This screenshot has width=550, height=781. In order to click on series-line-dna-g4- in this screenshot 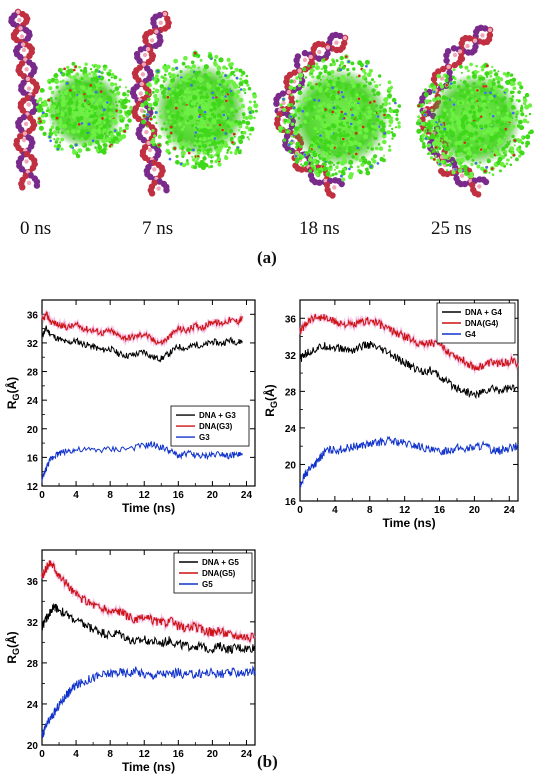, I will do `click(409, 342)`.